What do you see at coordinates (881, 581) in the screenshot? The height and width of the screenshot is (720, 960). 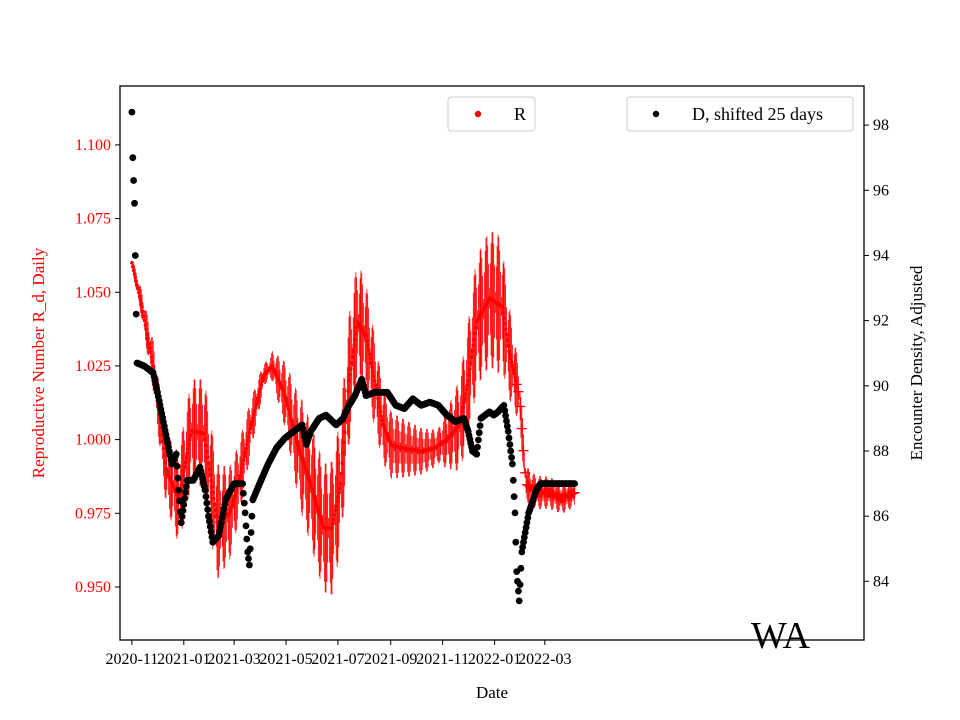 I see `right-tick-label: 84` at bounding box center [881, 581].